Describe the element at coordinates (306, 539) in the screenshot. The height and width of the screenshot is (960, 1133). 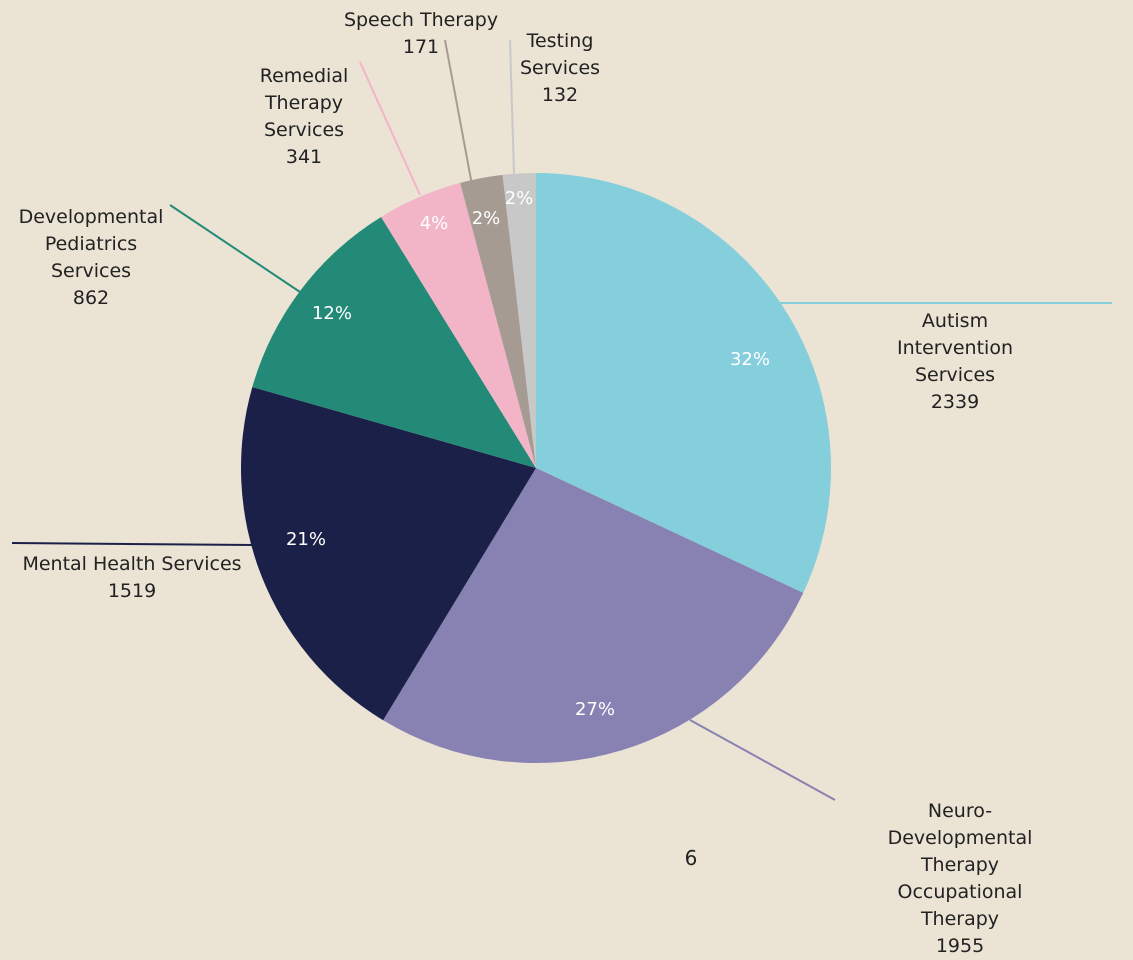
I see `percent-label: 21%` at that location.